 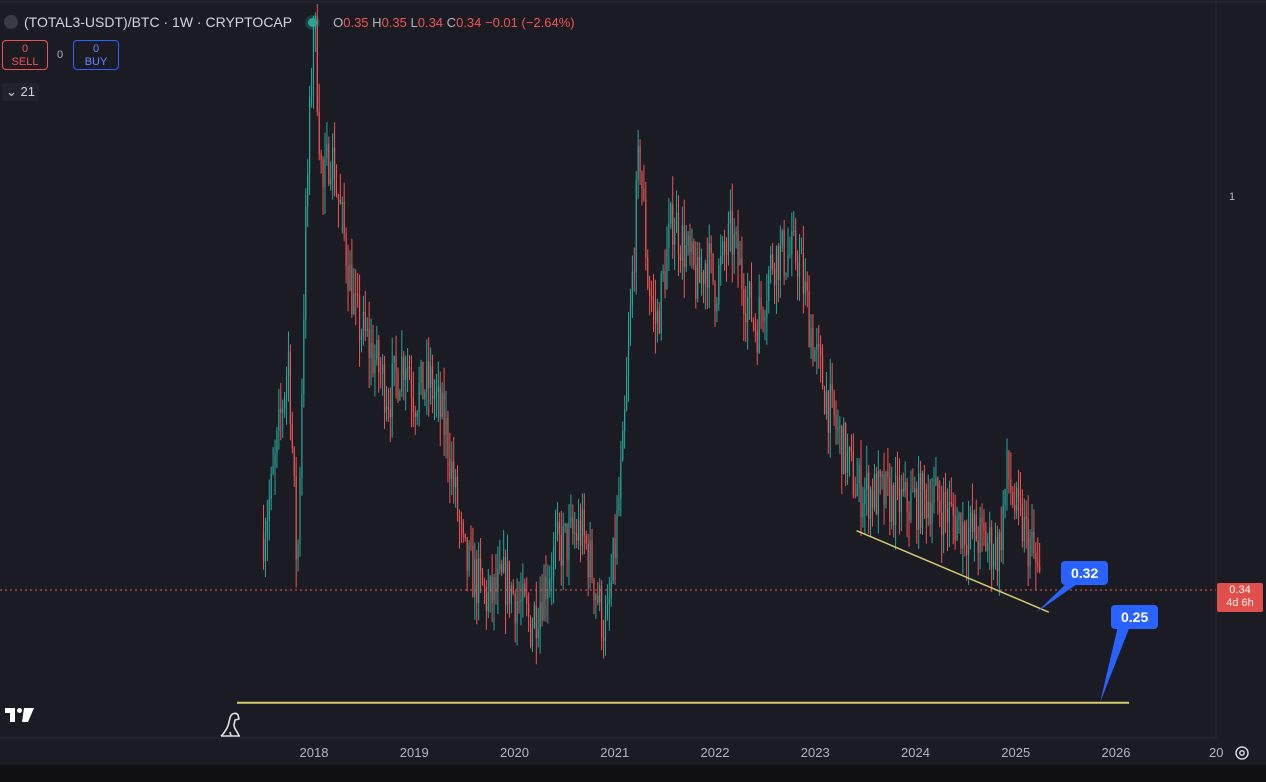 What do you see at coordinates (530, 22) in the screenshot?
I see `change-value: −0.01 (−2.64%)` at bounding box center [530, 22].